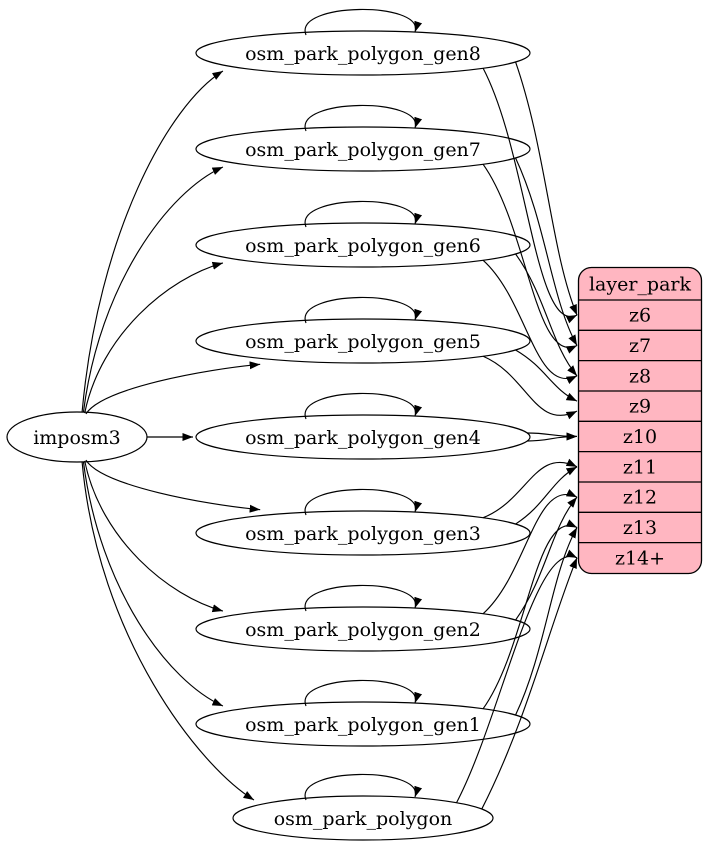 Image resolution: width=707 pixels, height=851 pixels. Describe the element at coordinates (363, 214) in the screenshot. I see `self-loop-osm_park_polygon_gen6` at that location.